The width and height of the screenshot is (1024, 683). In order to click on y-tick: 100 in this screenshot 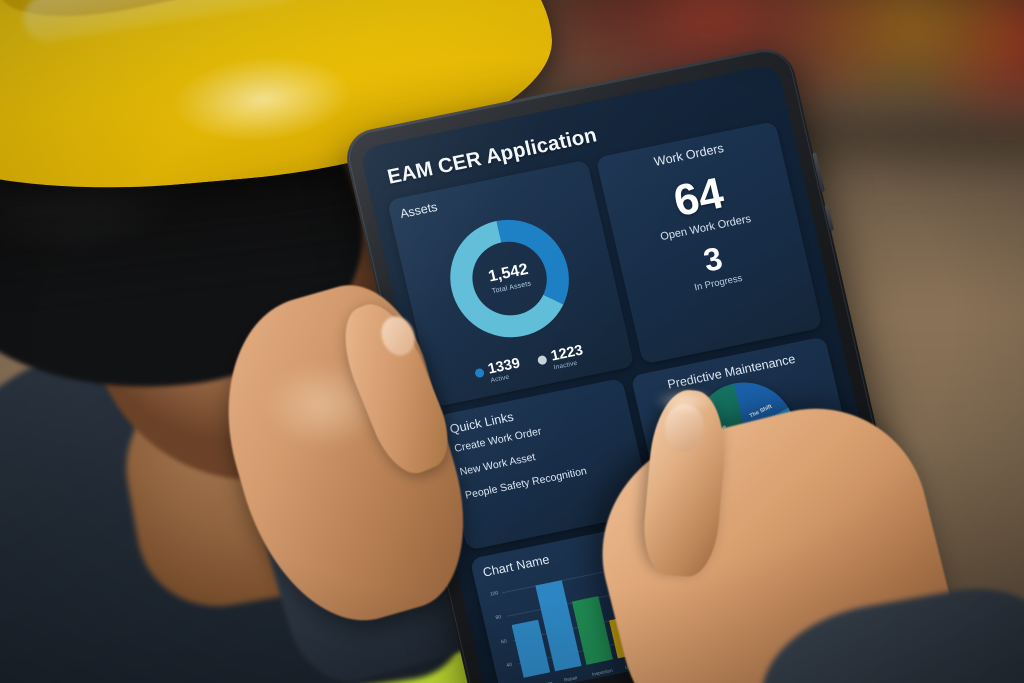, I will do `click(494, 594)`.